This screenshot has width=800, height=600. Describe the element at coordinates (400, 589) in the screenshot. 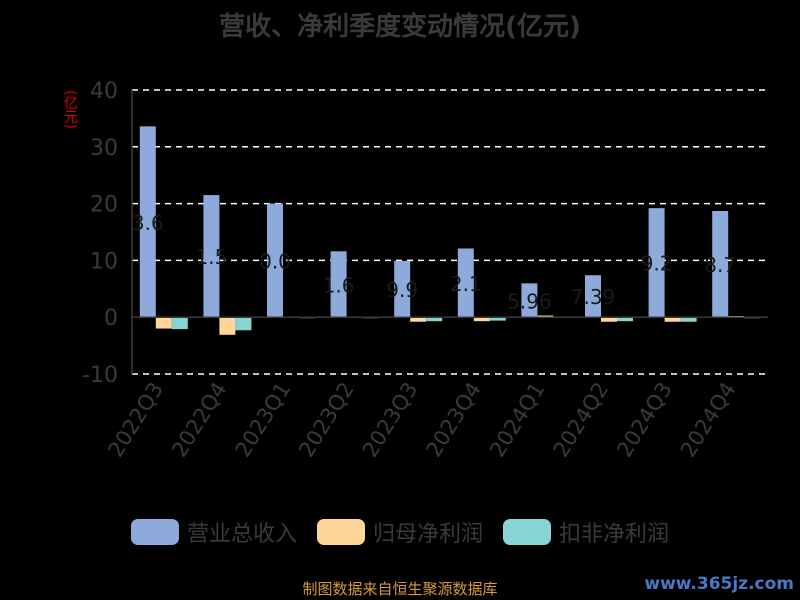

I see `source-note: 制图数据来自恒生聚源数据库` at that location.